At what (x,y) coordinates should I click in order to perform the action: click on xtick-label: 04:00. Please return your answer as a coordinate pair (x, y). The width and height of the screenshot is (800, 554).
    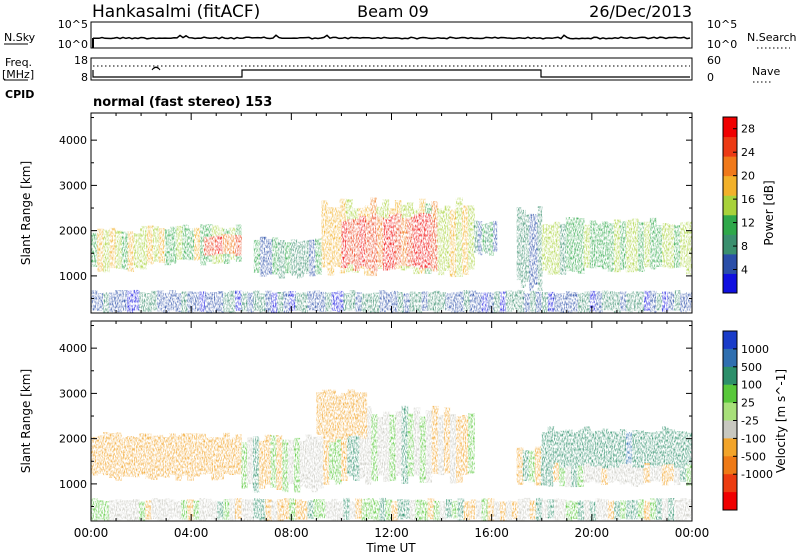
    Looking at the image, I should click on (191, 533).